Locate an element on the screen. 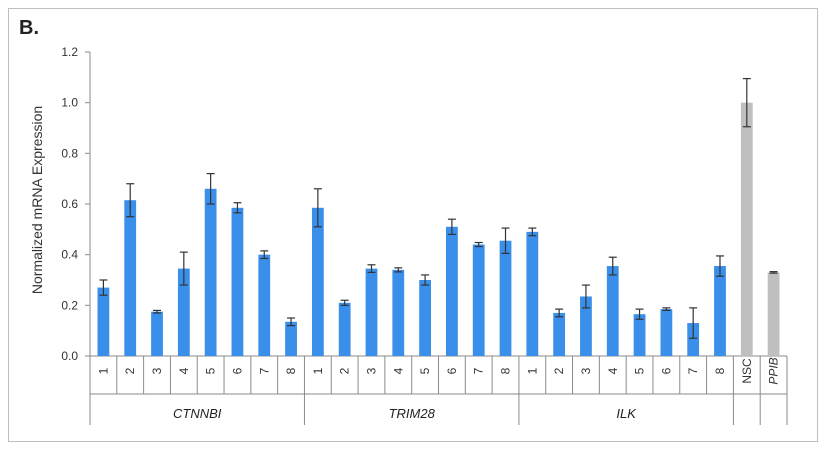 This screenshot has width=827, height=451. y-axis-label: Normalized mRNA Expression is located at coordinates (37, 200).